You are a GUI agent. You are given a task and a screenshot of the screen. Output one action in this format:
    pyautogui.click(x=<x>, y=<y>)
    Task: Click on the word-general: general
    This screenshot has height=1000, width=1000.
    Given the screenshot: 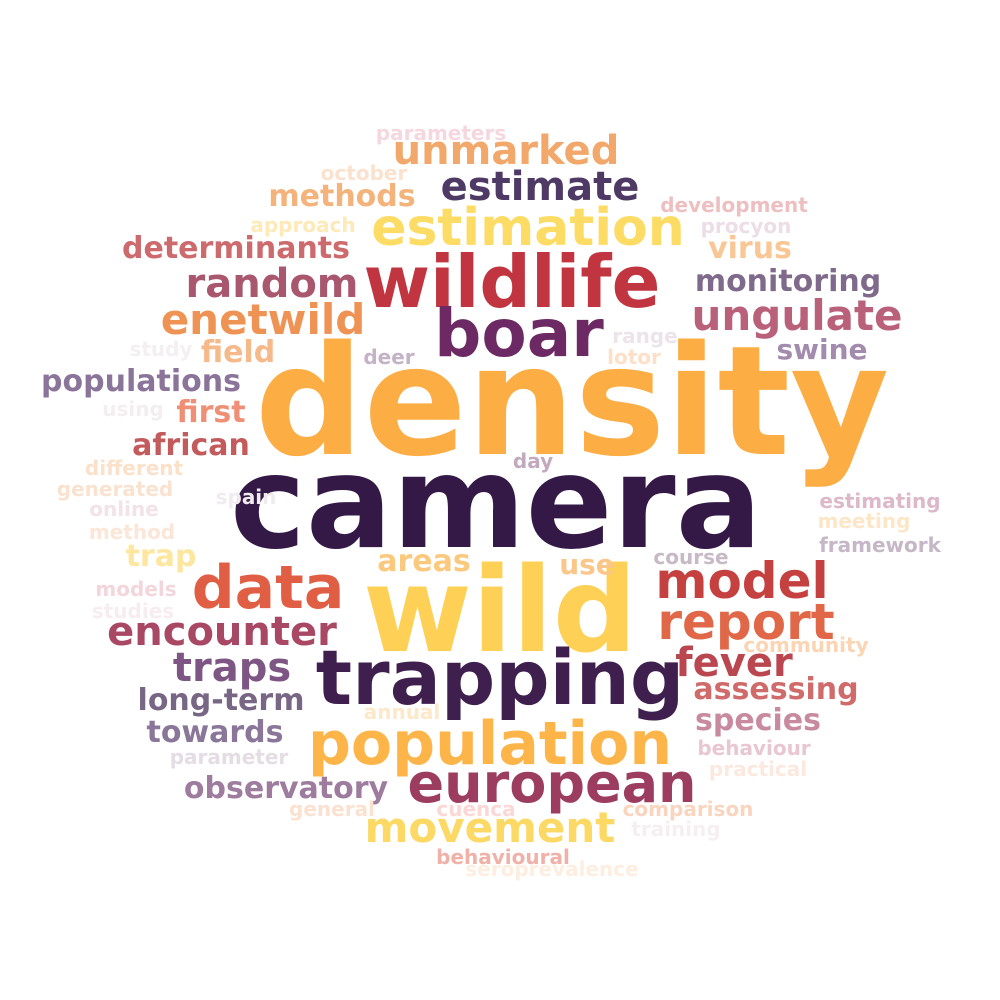 What is the action you would take?
    pyautogui.click(x=332, y=809)
    